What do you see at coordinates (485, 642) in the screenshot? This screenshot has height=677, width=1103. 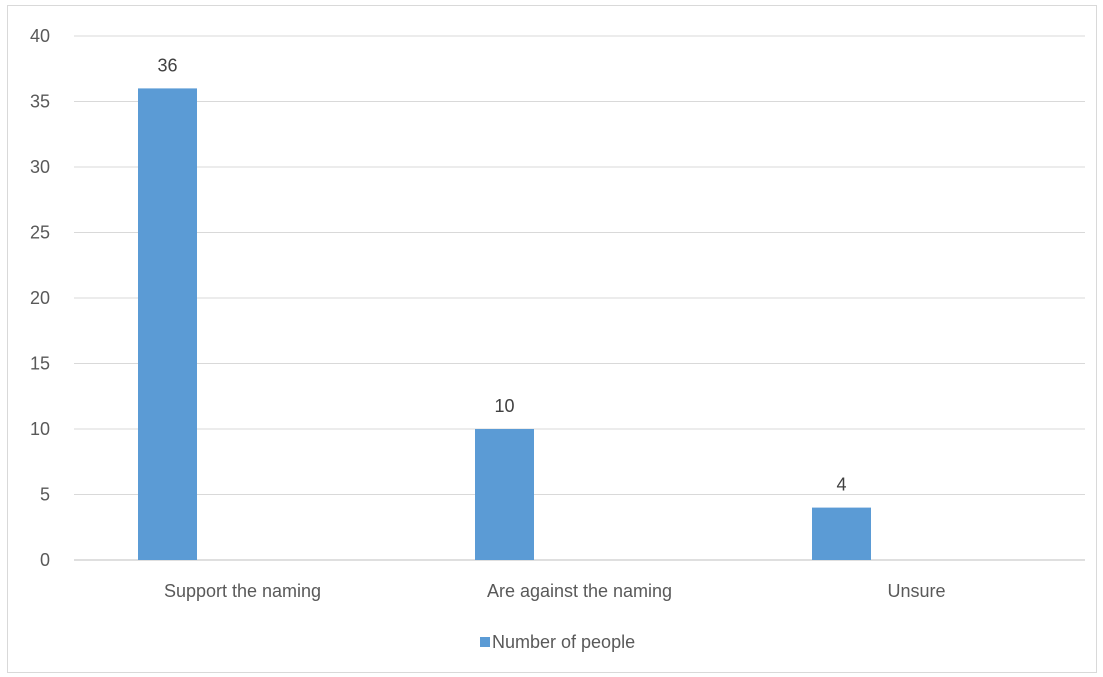 I see `legend-swatch` at bounding box center [485, 642].